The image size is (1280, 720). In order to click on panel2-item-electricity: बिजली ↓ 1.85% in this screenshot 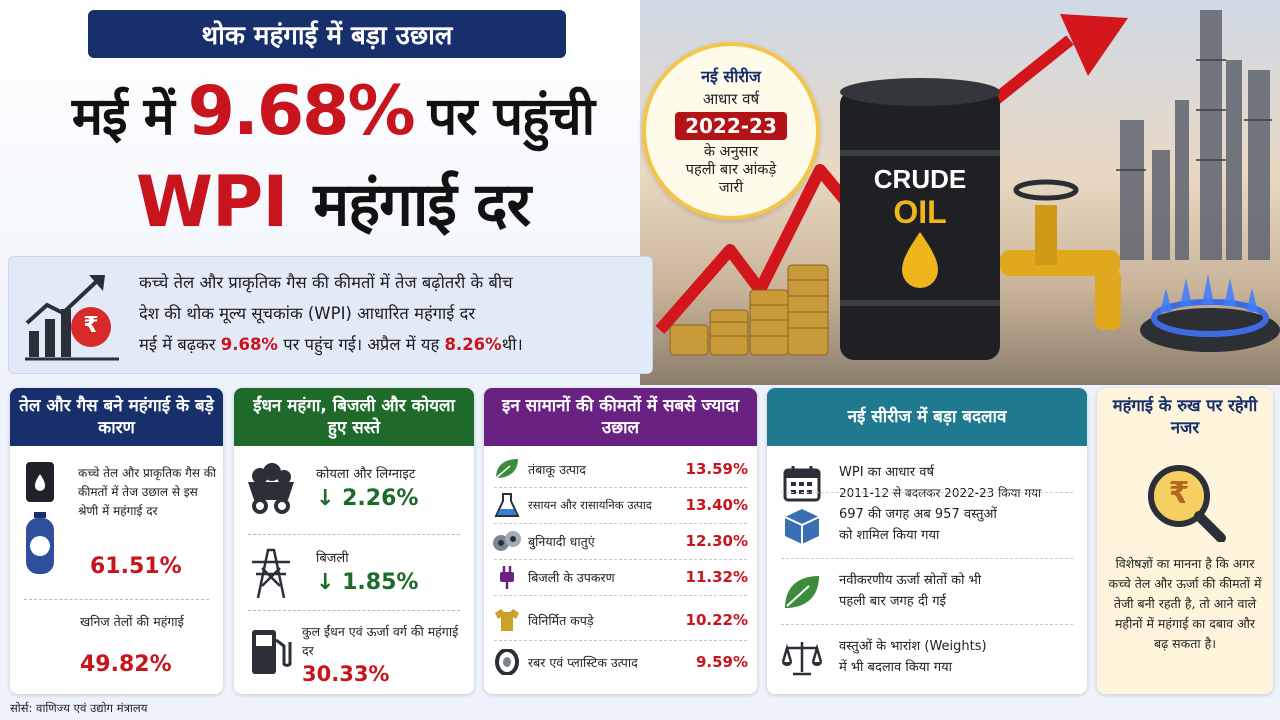, I will do `click(355, 577)`.